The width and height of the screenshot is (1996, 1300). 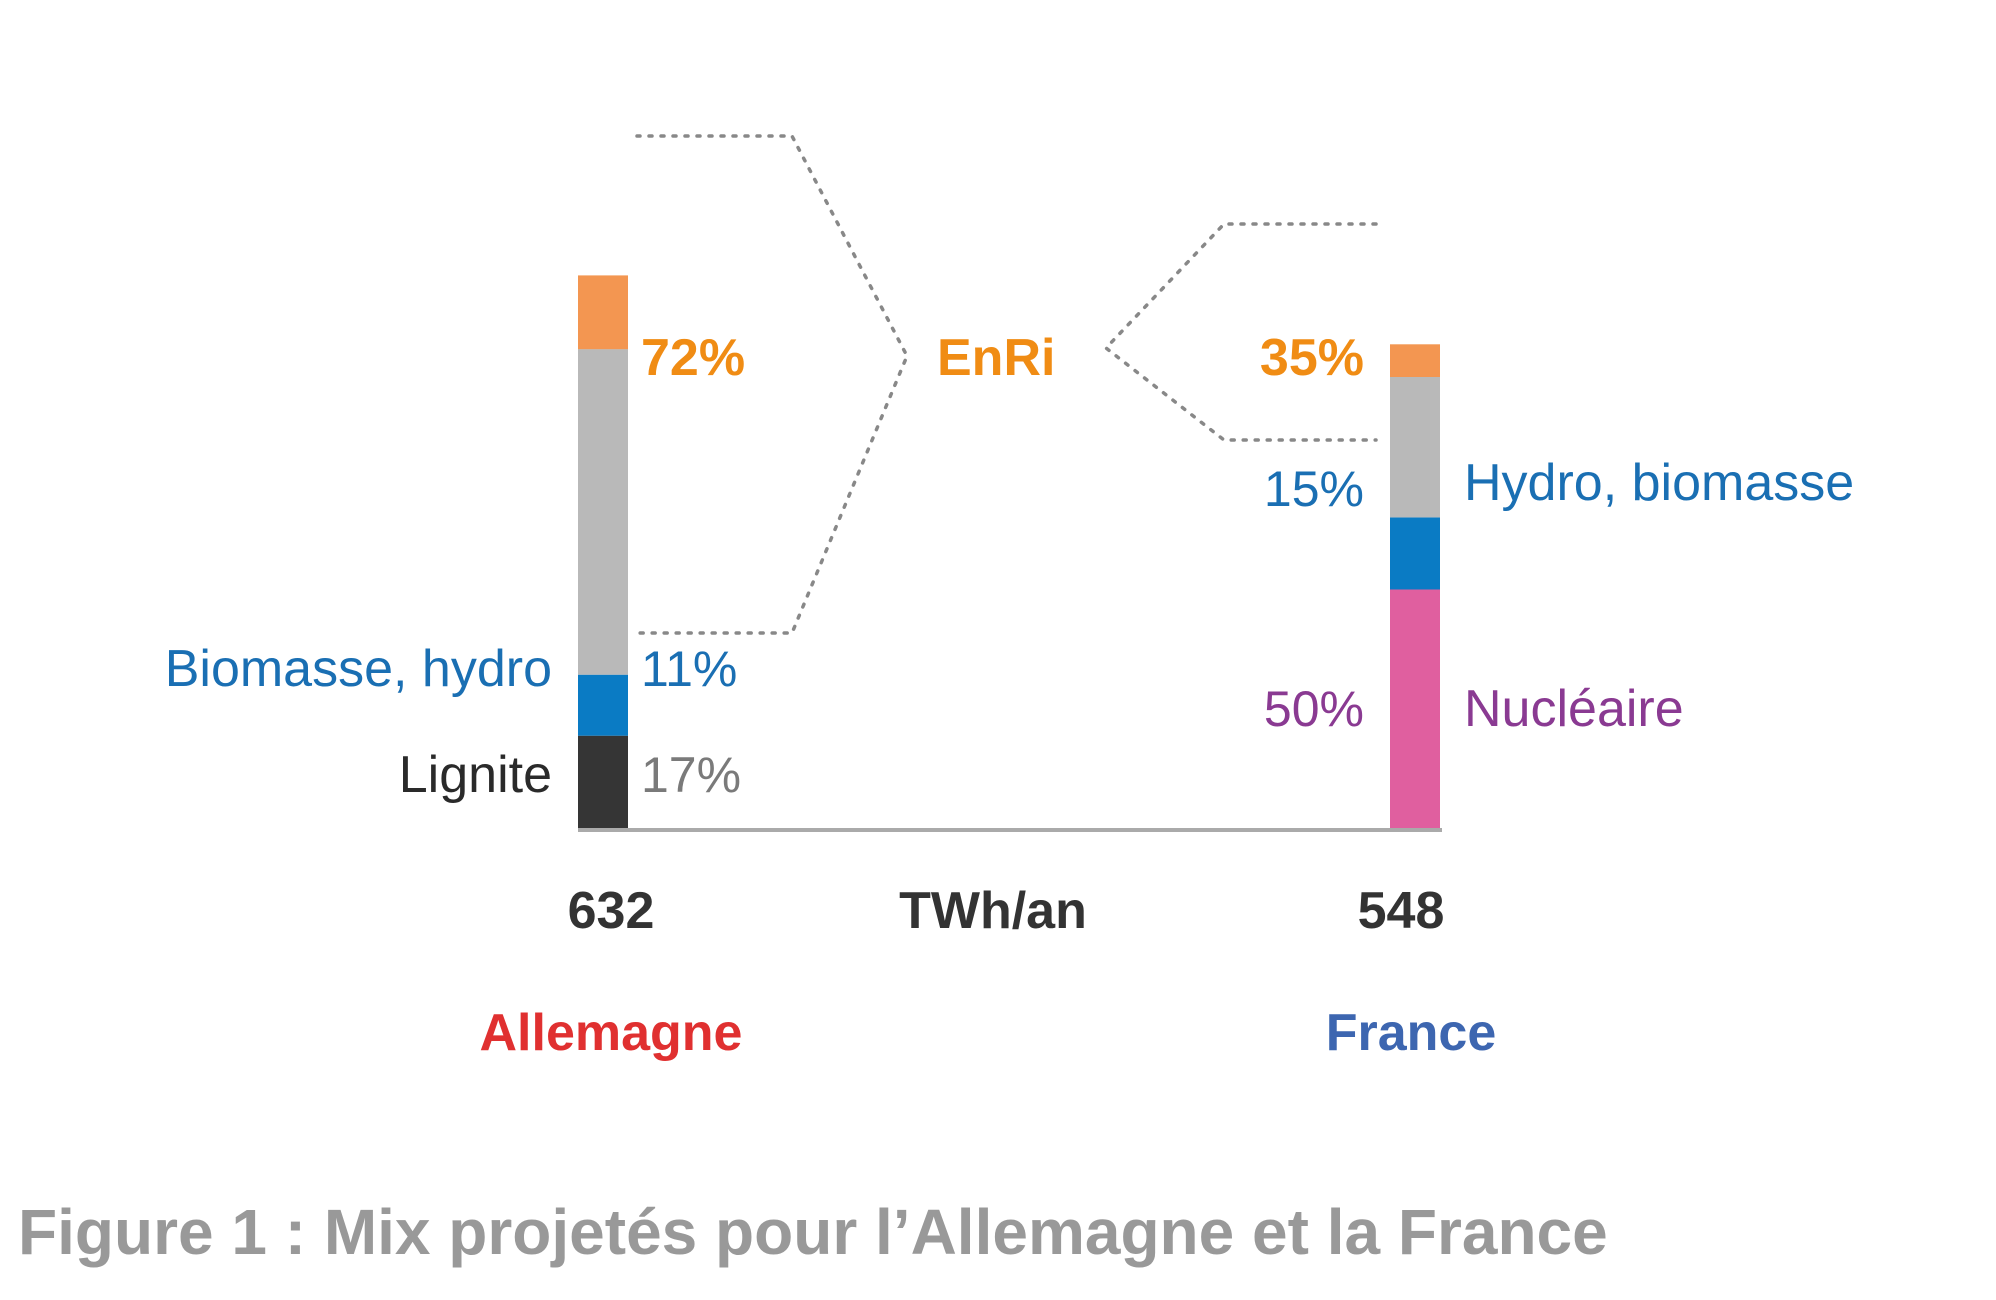 I want to click on france-hydro-name: Hydro, biomasse, so click(x=1659, y=483).